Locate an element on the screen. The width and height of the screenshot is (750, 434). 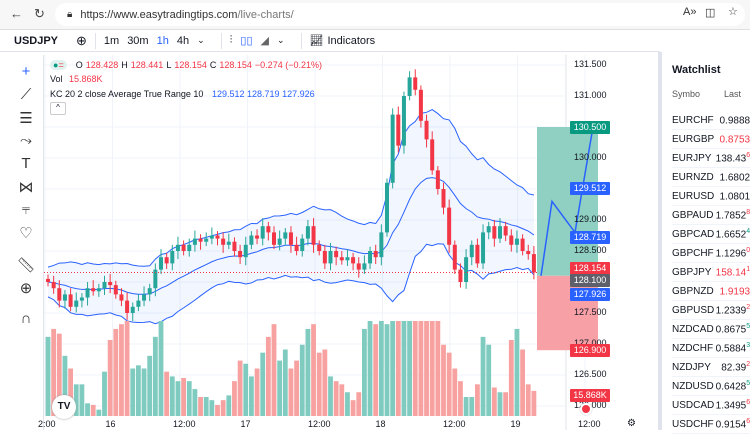
price-label-stop: 126.900 is located at coordinates (590, 351).